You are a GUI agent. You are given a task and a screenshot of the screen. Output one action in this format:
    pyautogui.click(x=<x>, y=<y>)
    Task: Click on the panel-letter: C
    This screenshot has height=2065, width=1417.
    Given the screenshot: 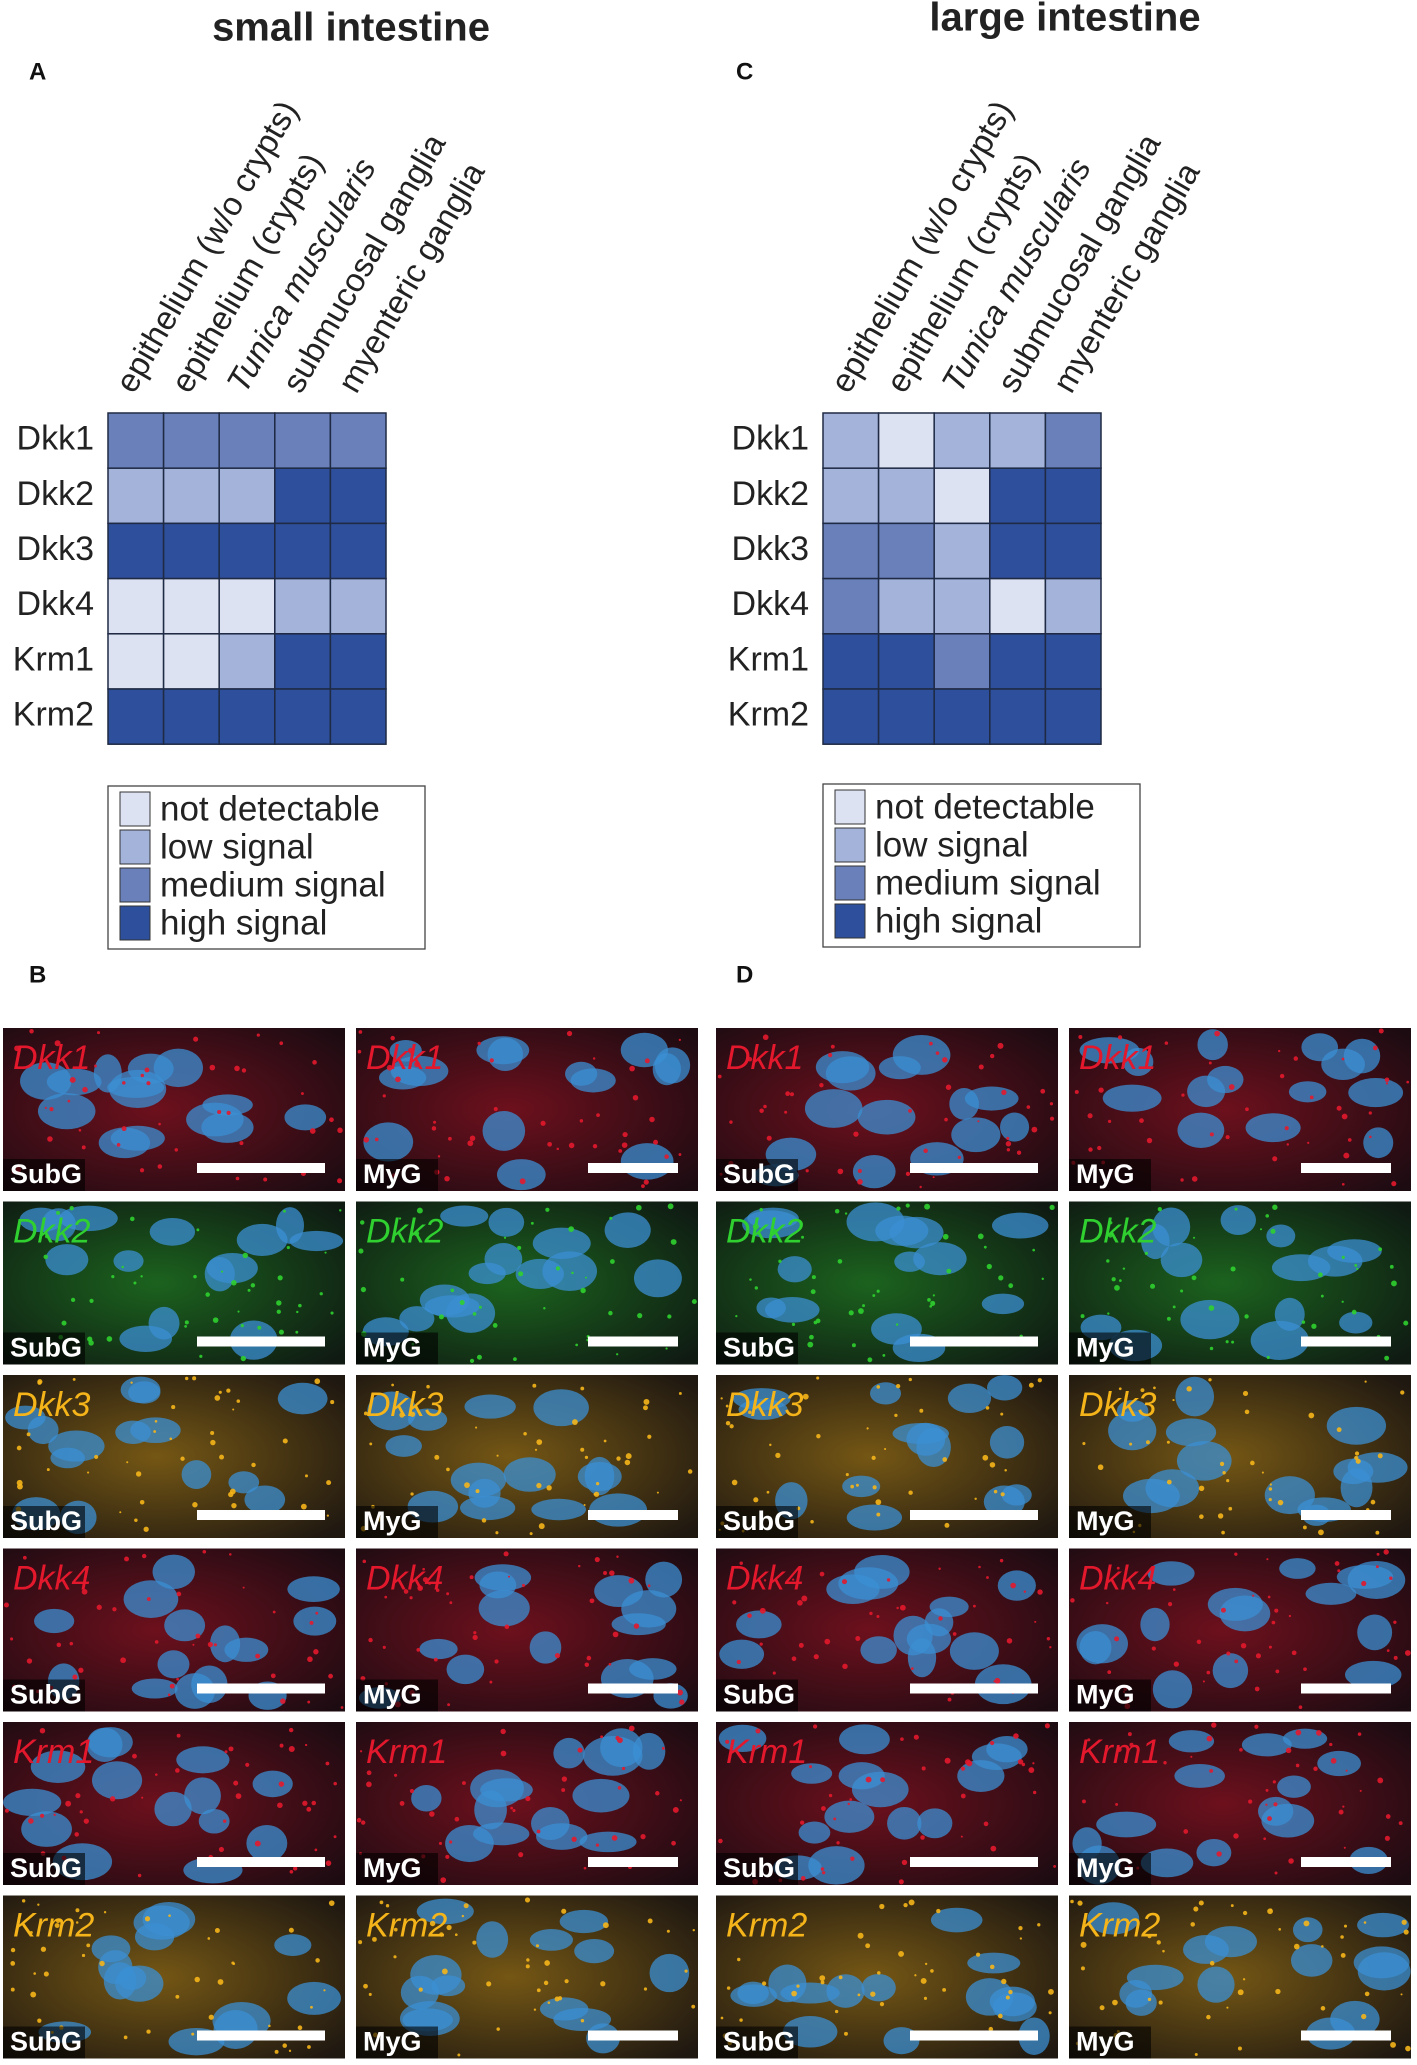 What is the action you would take?
    pyautogui.click(x=744, y=71)
    